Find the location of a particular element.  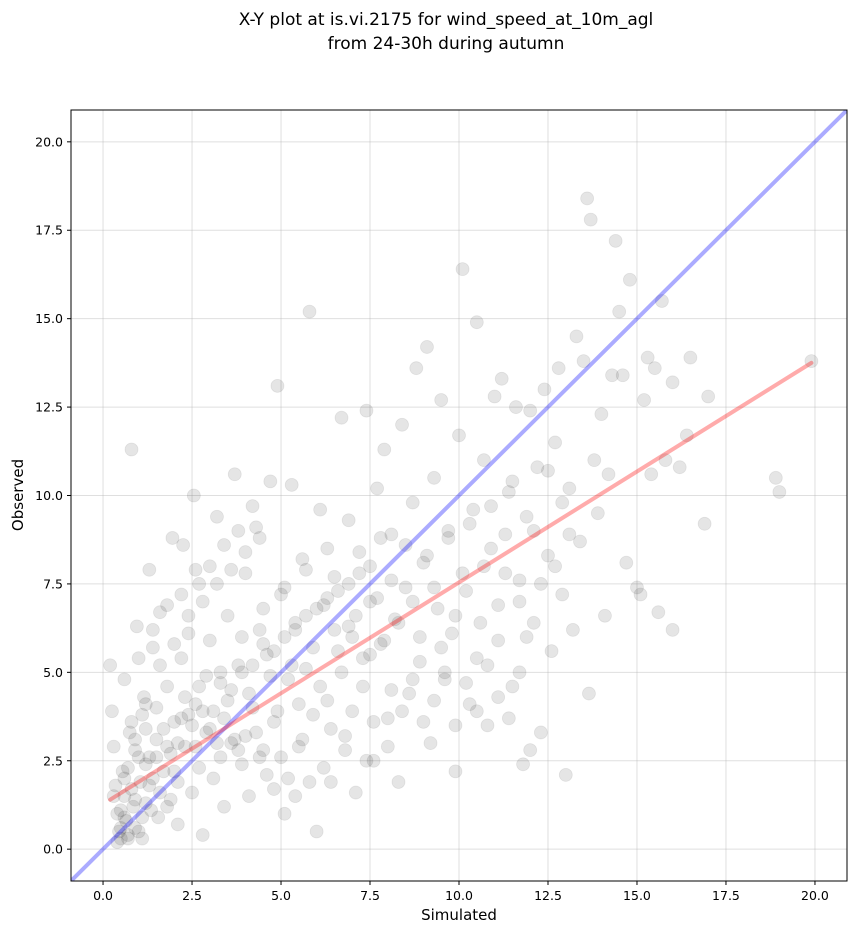

x-tick-label: 15.0 is located at coordinates (637, 895).